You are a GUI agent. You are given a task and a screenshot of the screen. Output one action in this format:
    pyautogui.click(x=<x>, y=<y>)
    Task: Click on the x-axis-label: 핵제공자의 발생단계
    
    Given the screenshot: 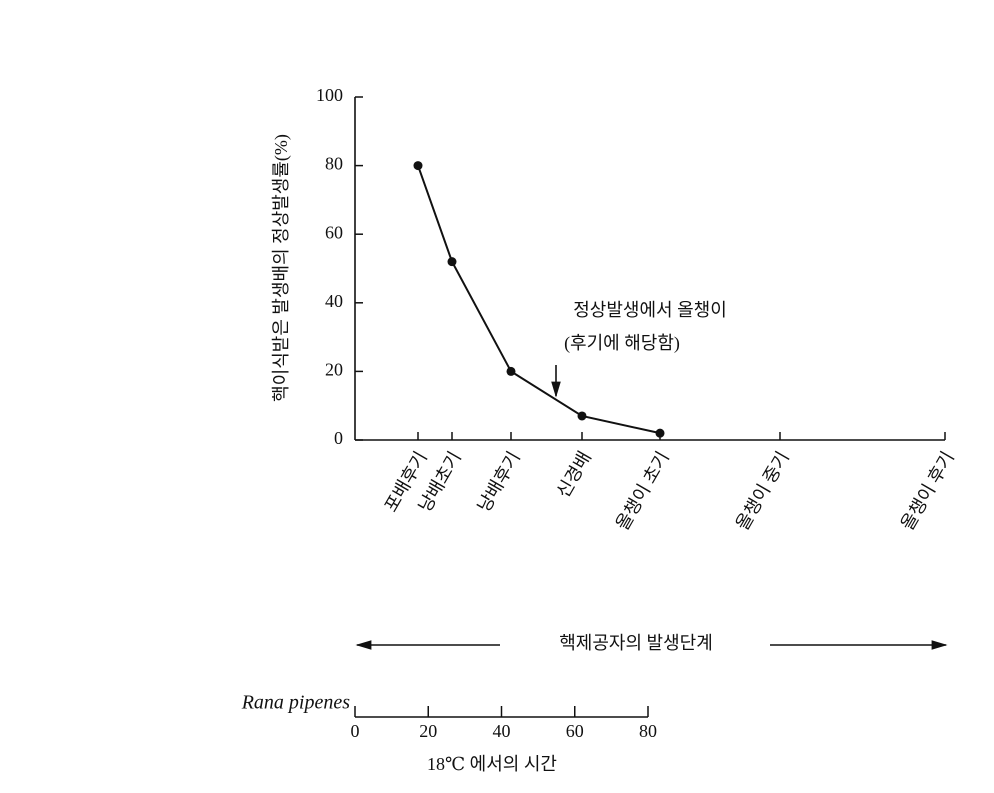 What is the action you would take?
    pyautogui.click(x=636, y=643)
    